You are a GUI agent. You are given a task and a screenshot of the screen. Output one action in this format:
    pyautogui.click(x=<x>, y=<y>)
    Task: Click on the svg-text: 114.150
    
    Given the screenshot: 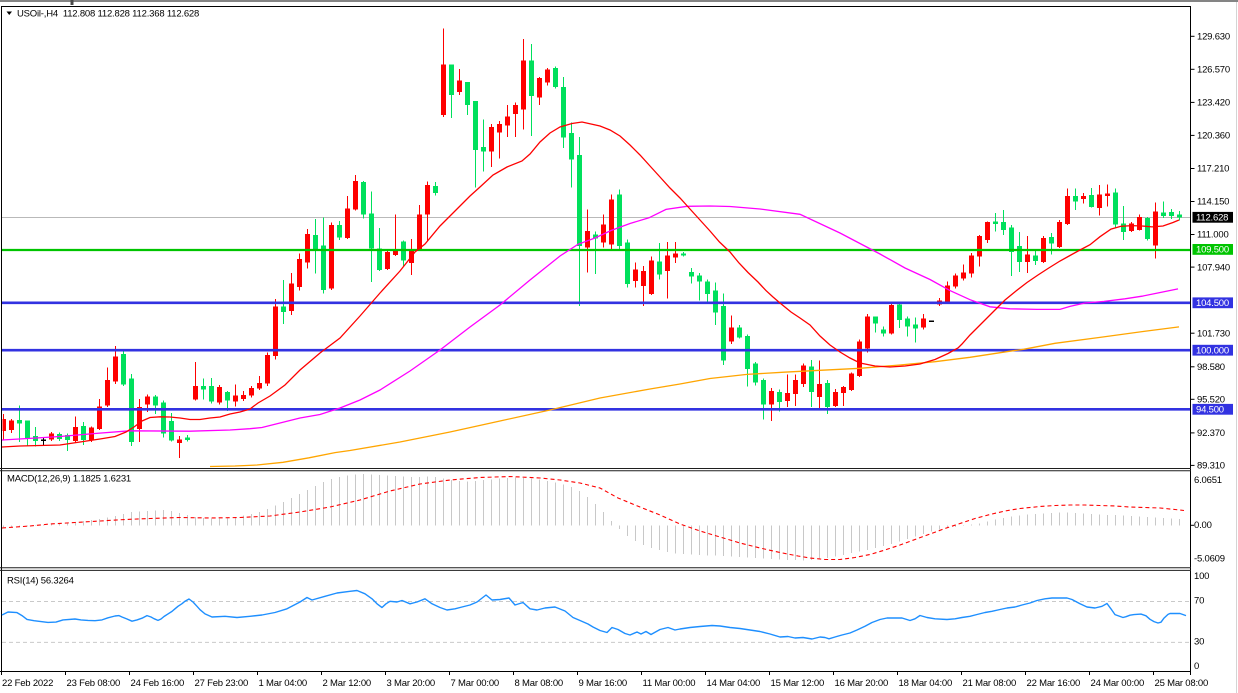 What is the action you would take?
    pyautogui.click(x=1213, y=202)
    